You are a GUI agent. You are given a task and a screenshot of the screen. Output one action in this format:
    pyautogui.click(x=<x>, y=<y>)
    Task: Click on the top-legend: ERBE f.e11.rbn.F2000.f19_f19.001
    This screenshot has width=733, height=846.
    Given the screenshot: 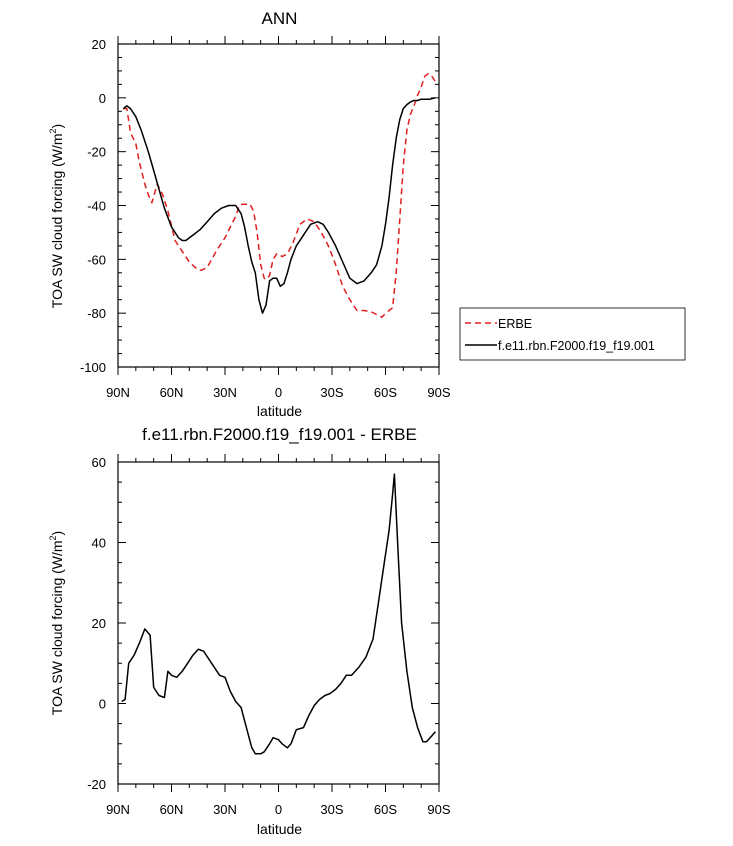 What is the action you would take?
    pyautogui.click(x=572, y=334)
    